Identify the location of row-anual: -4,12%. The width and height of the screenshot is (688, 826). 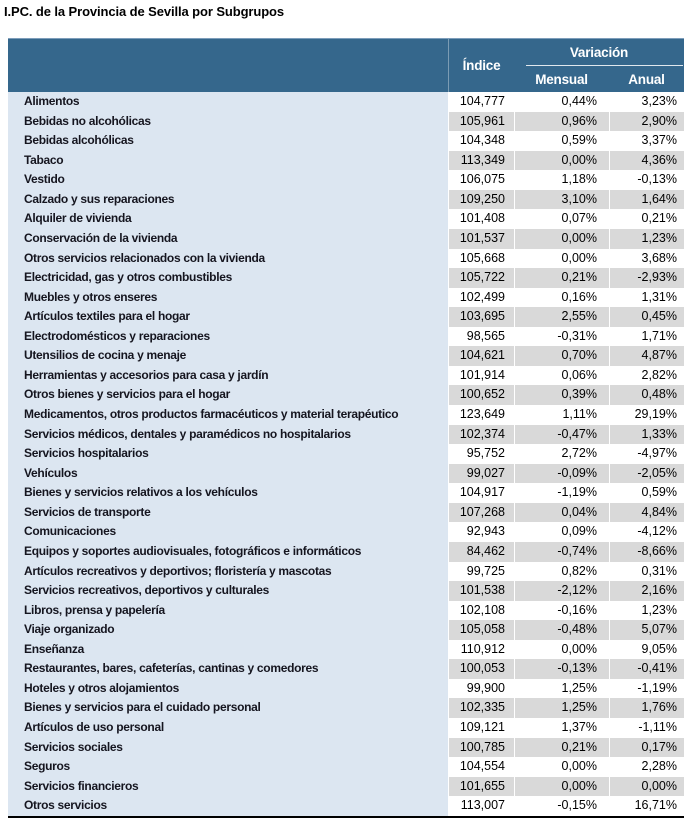
(646, 532).